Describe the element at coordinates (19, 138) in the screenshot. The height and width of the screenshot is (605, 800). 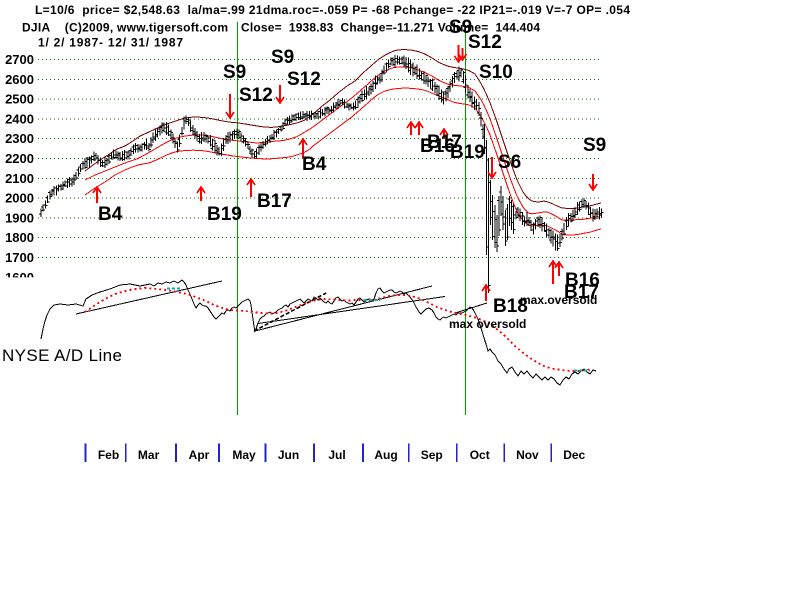
I see `svg-text: 2300` at that location.